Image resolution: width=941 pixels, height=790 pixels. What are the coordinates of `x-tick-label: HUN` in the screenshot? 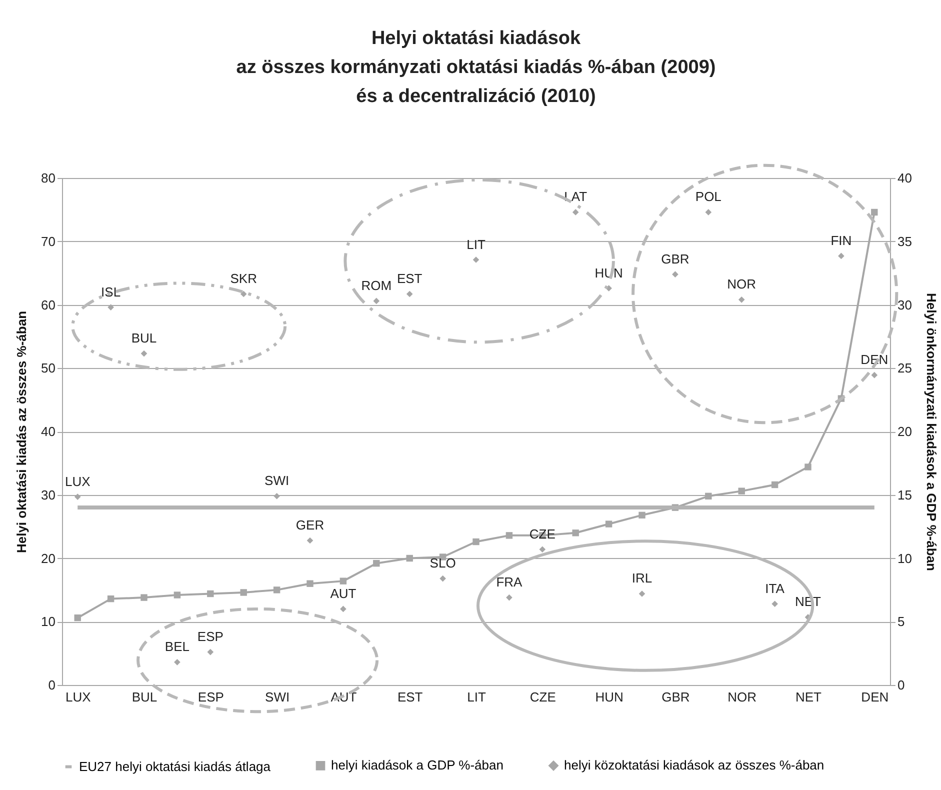 It's located at (609, 697).